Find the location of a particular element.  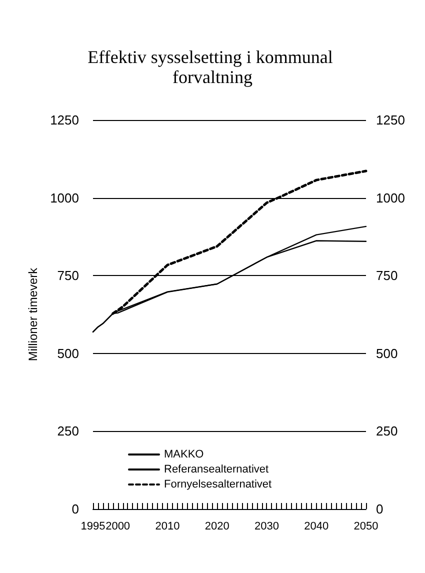

y2-tick-label: 500 is located at coordinates (387, 353).